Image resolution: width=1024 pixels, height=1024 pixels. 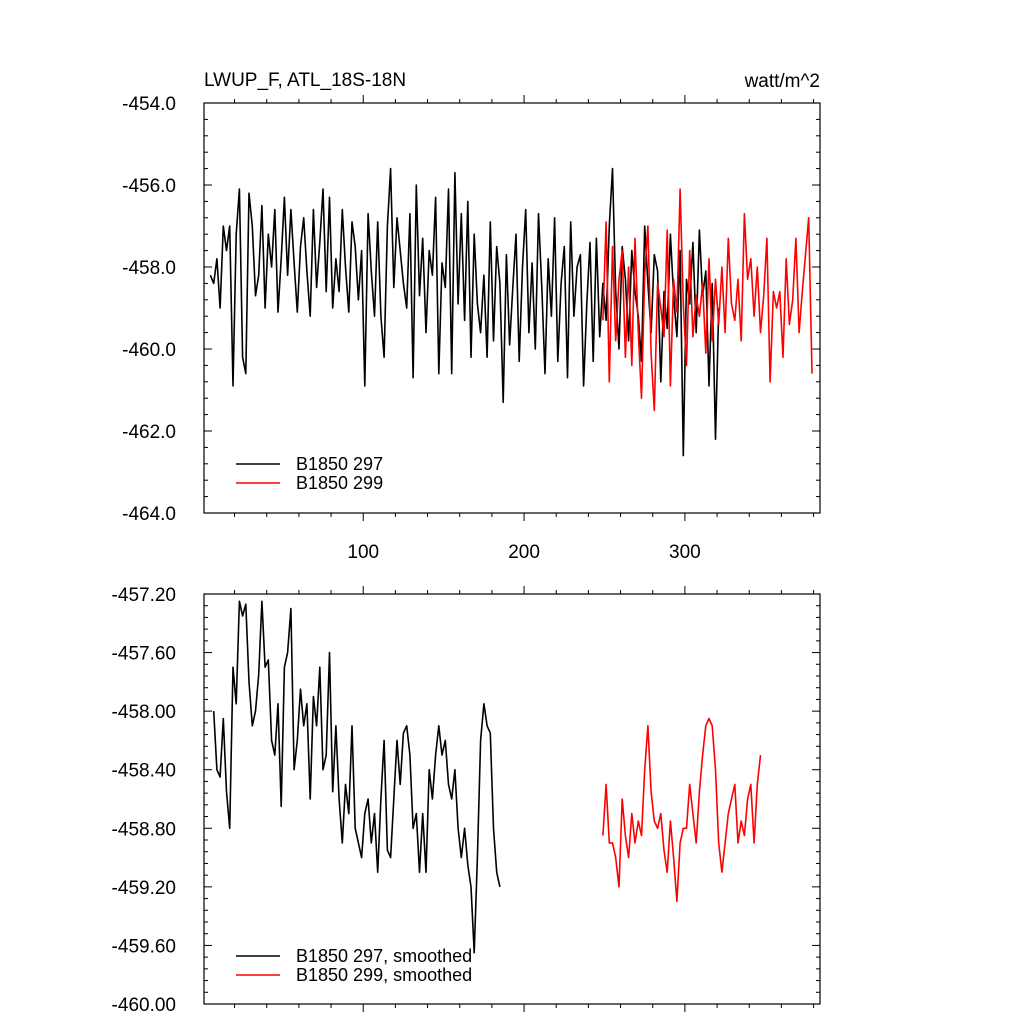 I want to click on x-tick-label: 300, so click(x=685, y=552).